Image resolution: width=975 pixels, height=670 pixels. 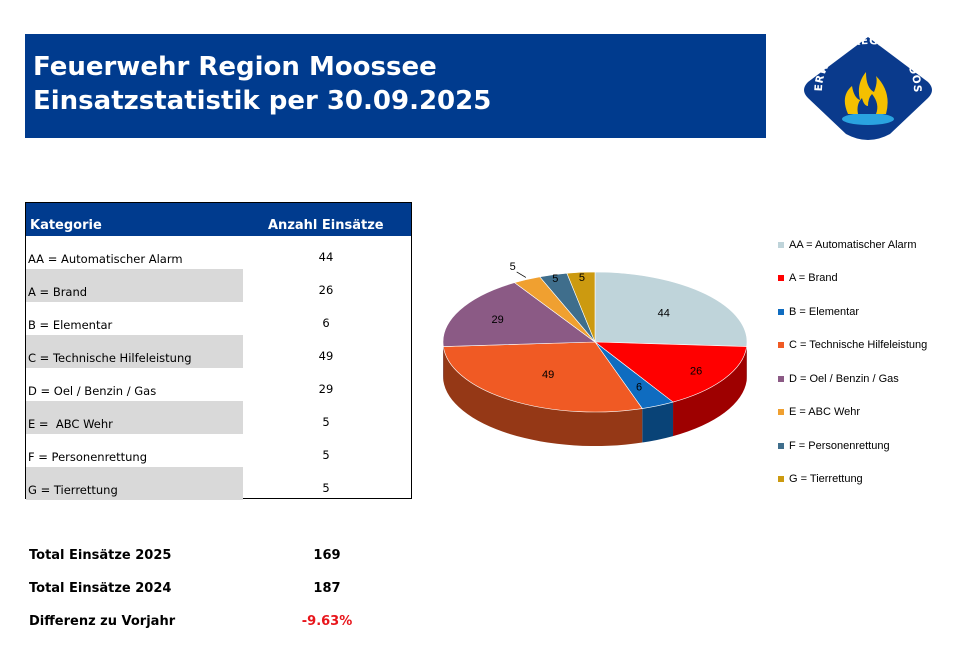 I want to click on total-value: 169, so click(x=327, y=555).